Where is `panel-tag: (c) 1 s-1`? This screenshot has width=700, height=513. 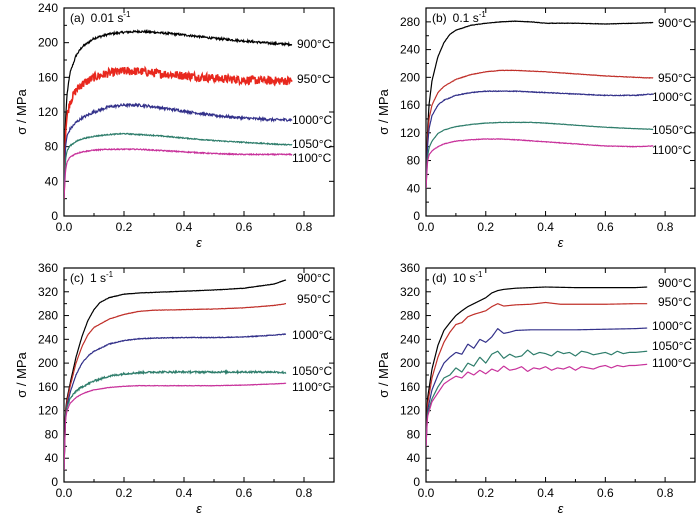
panel-tag: (c) 1 s-1 is located at coordinates (92, 277).